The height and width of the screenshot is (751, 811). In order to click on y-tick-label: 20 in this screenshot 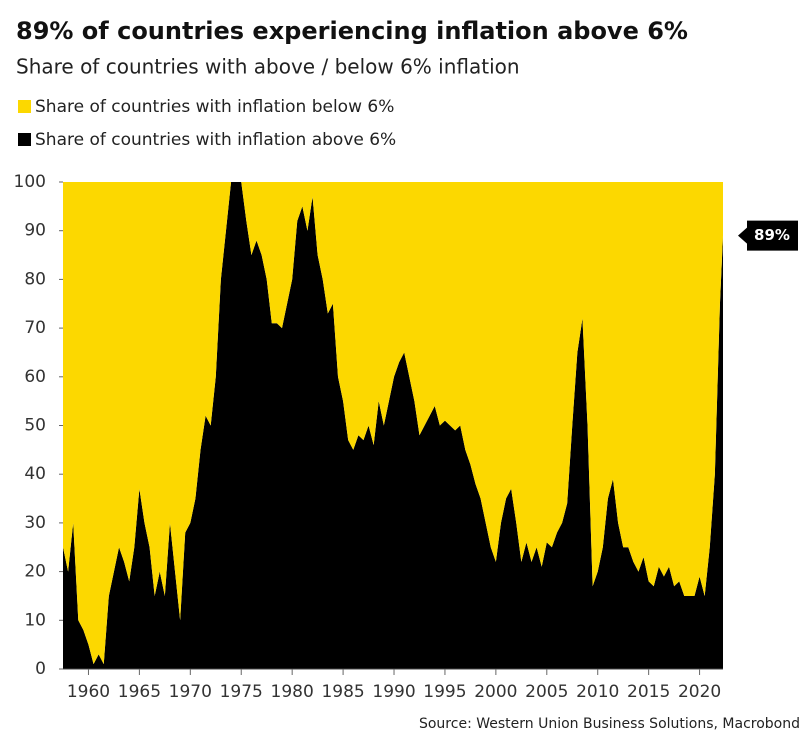, I will do `click(35, 572)`.